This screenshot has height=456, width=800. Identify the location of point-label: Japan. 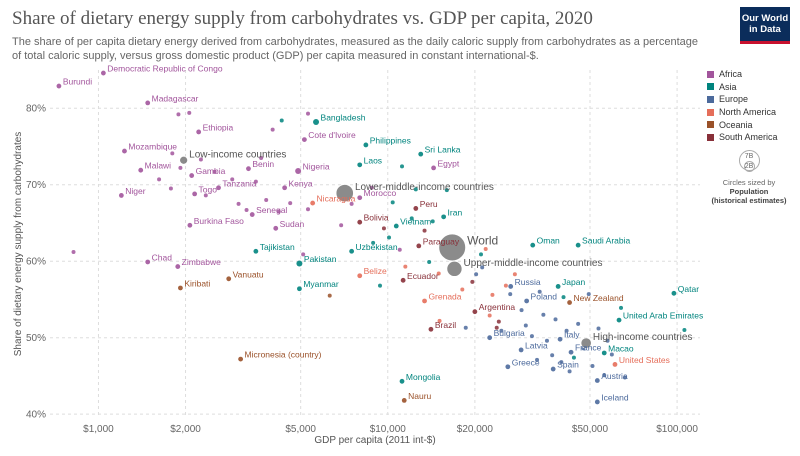
(573, 282).